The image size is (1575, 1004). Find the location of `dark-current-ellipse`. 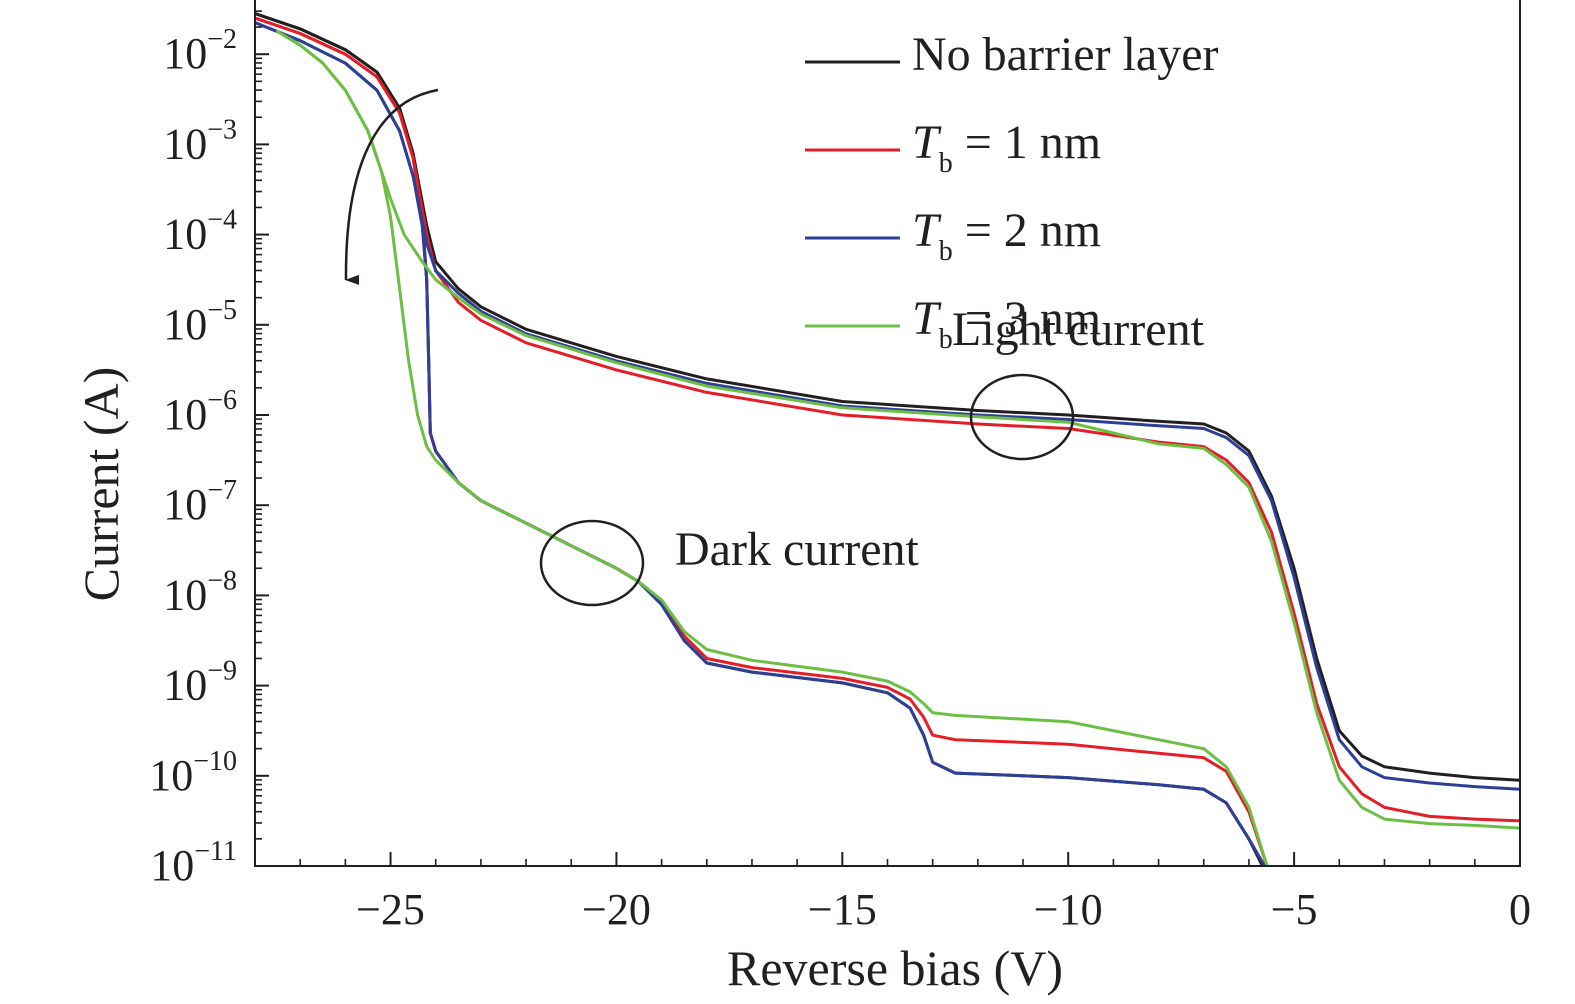

dark-current-ellipse is located at coordinates (592, 563).